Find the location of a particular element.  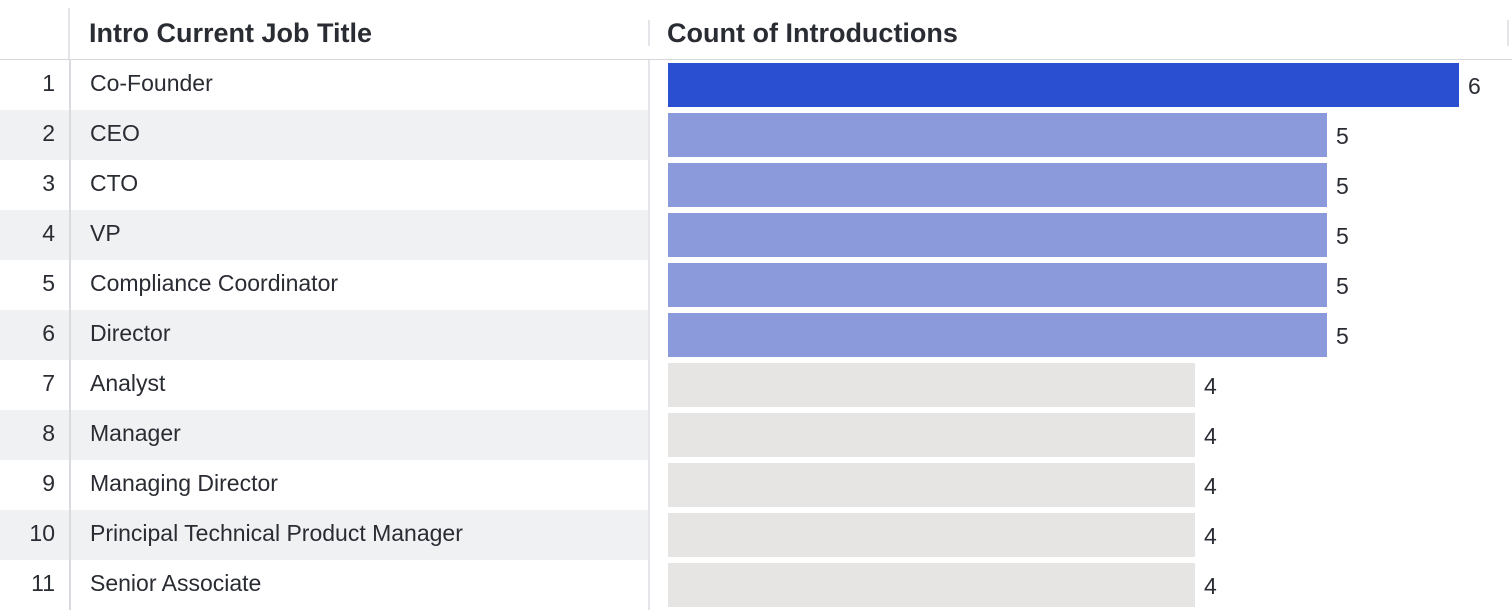

table-row: 5 Compliance Coordinator 5 is located at coordinates (756, 285).